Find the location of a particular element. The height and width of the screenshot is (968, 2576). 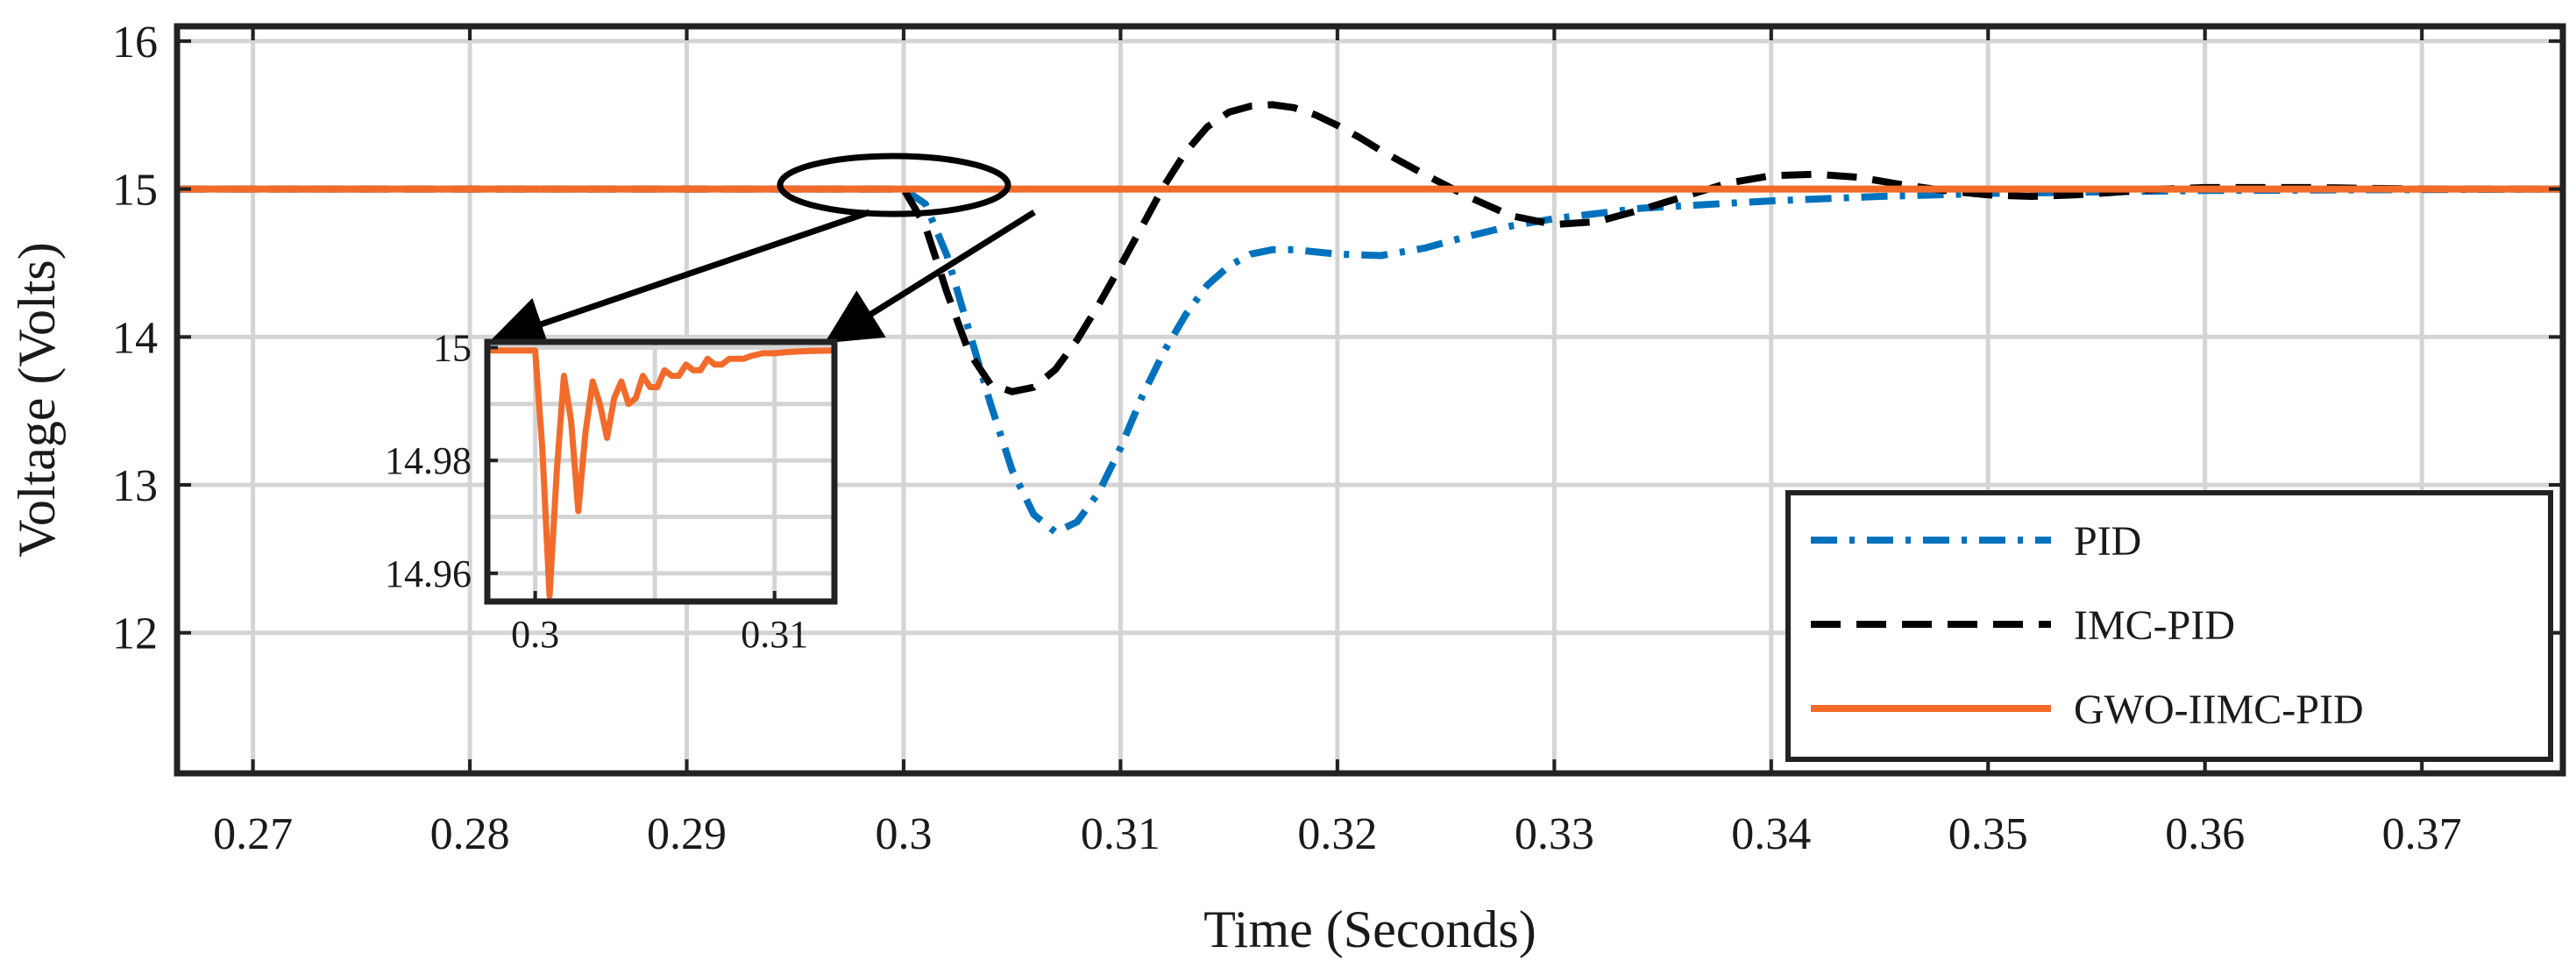

inset-series-lines is located at coordinates (660, 473).